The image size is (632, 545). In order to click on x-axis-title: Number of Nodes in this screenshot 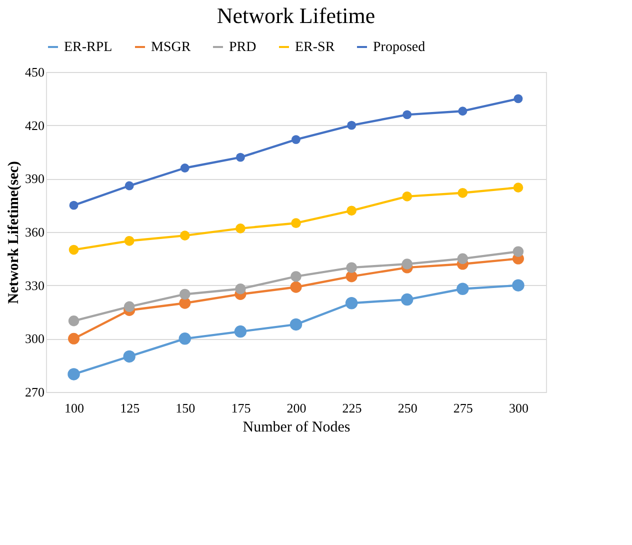, I will do `click(296, 428)`.